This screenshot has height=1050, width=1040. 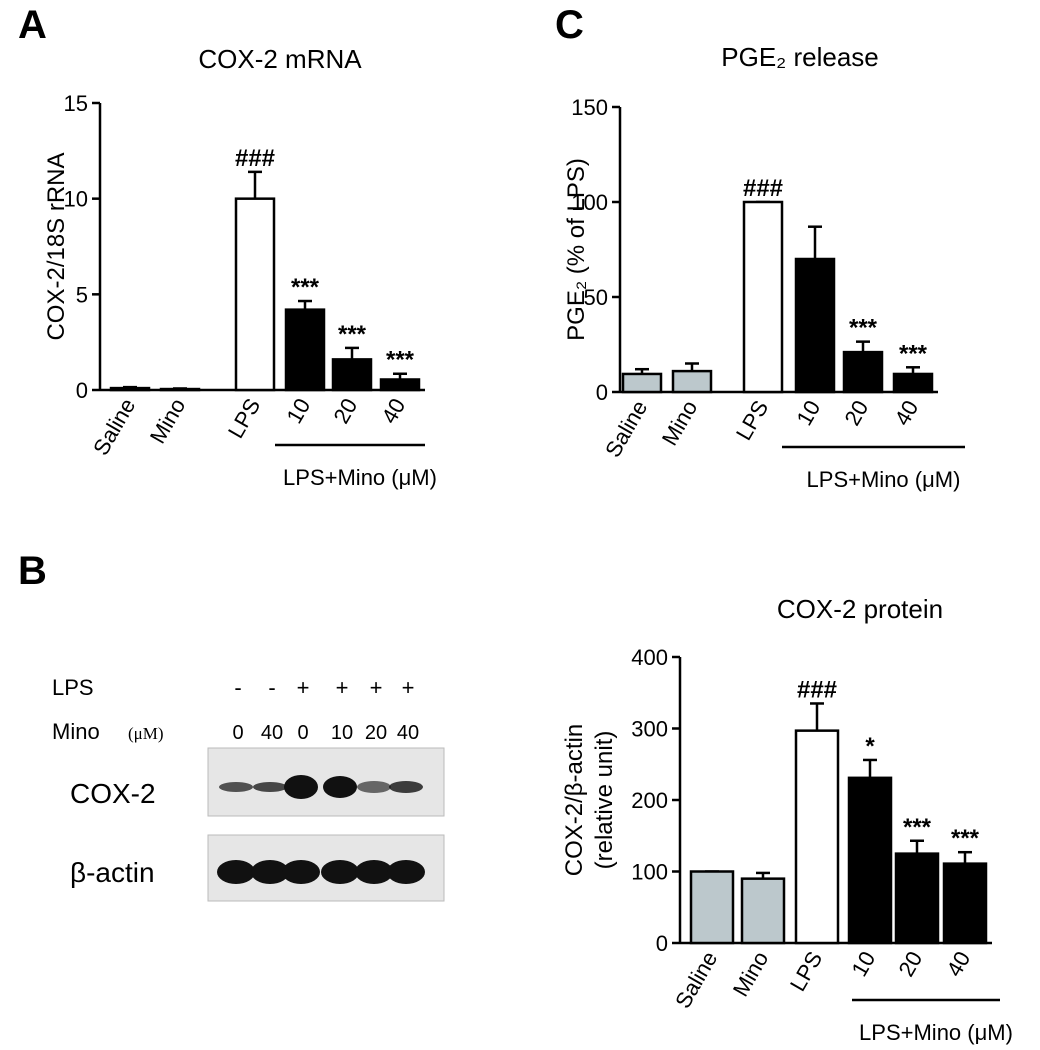 I want to click on panel-label: B, so click(x=32, y=571).